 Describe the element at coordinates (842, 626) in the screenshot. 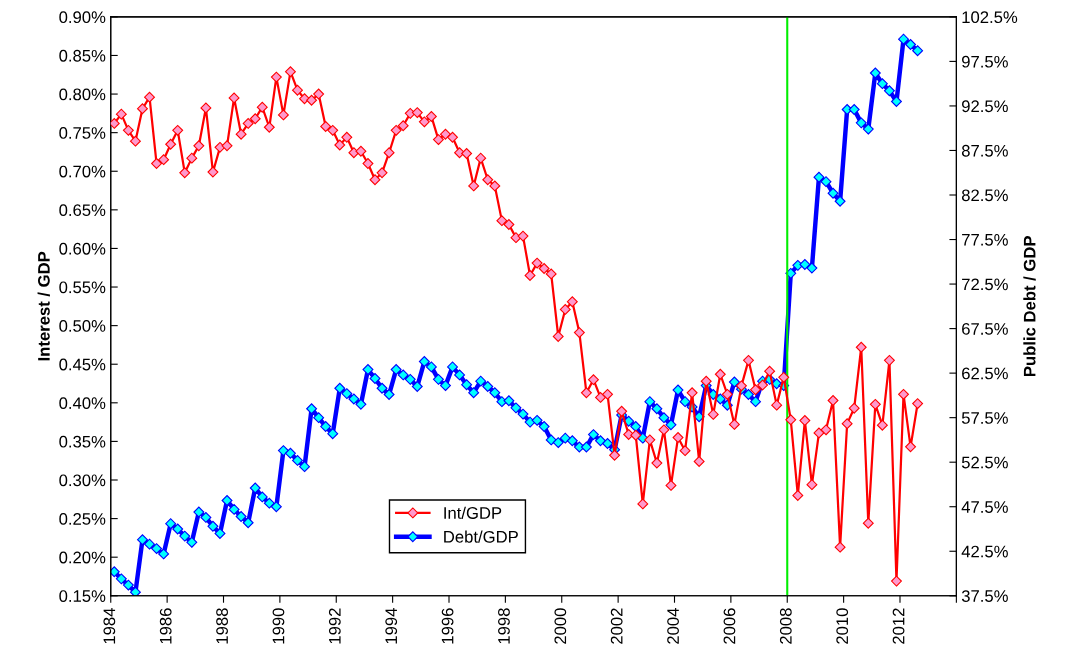

I see `x-tick-label: 2010` at that location.